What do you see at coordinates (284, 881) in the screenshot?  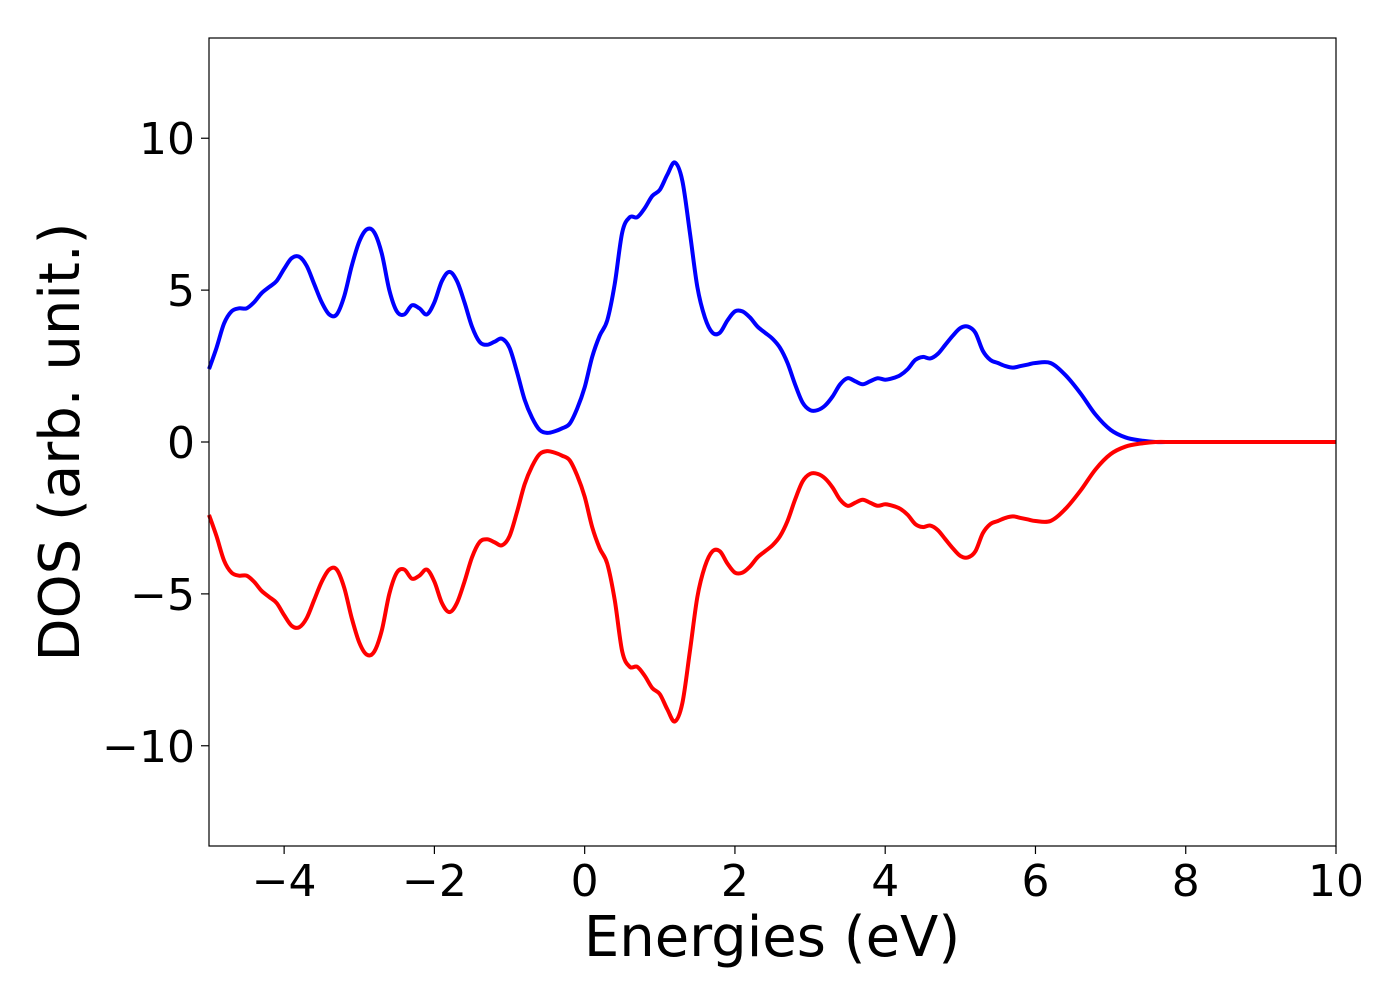 I see `x-tick-label: −4` at bounding box center [284, 881].